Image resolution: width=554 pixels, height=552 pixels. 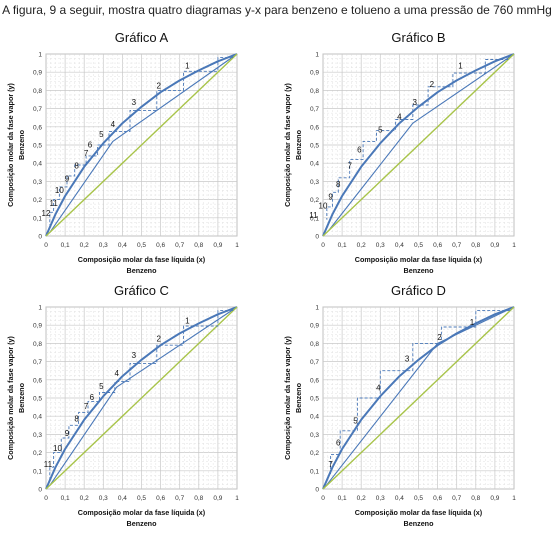 I want to click on y-tick-label: 1, so click(x=317, y=55).